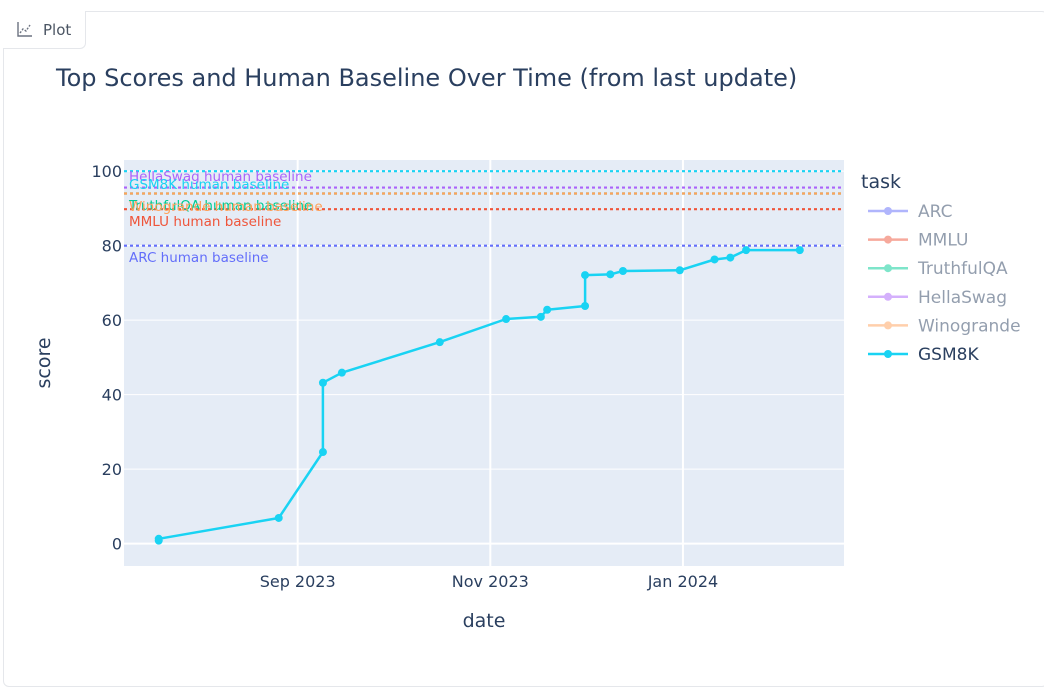 The image size is (1044, 687). I want to click on legend-item: Winogrande, so click(944, 326).